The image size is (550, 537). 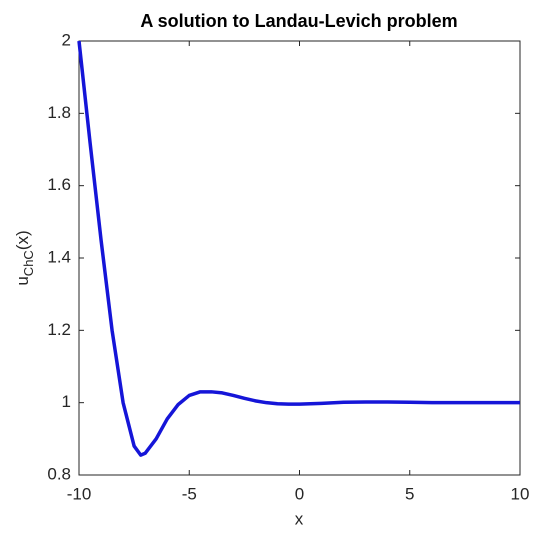 I want to click on y-tick-label: 1.4, so click(x=59, y=256).